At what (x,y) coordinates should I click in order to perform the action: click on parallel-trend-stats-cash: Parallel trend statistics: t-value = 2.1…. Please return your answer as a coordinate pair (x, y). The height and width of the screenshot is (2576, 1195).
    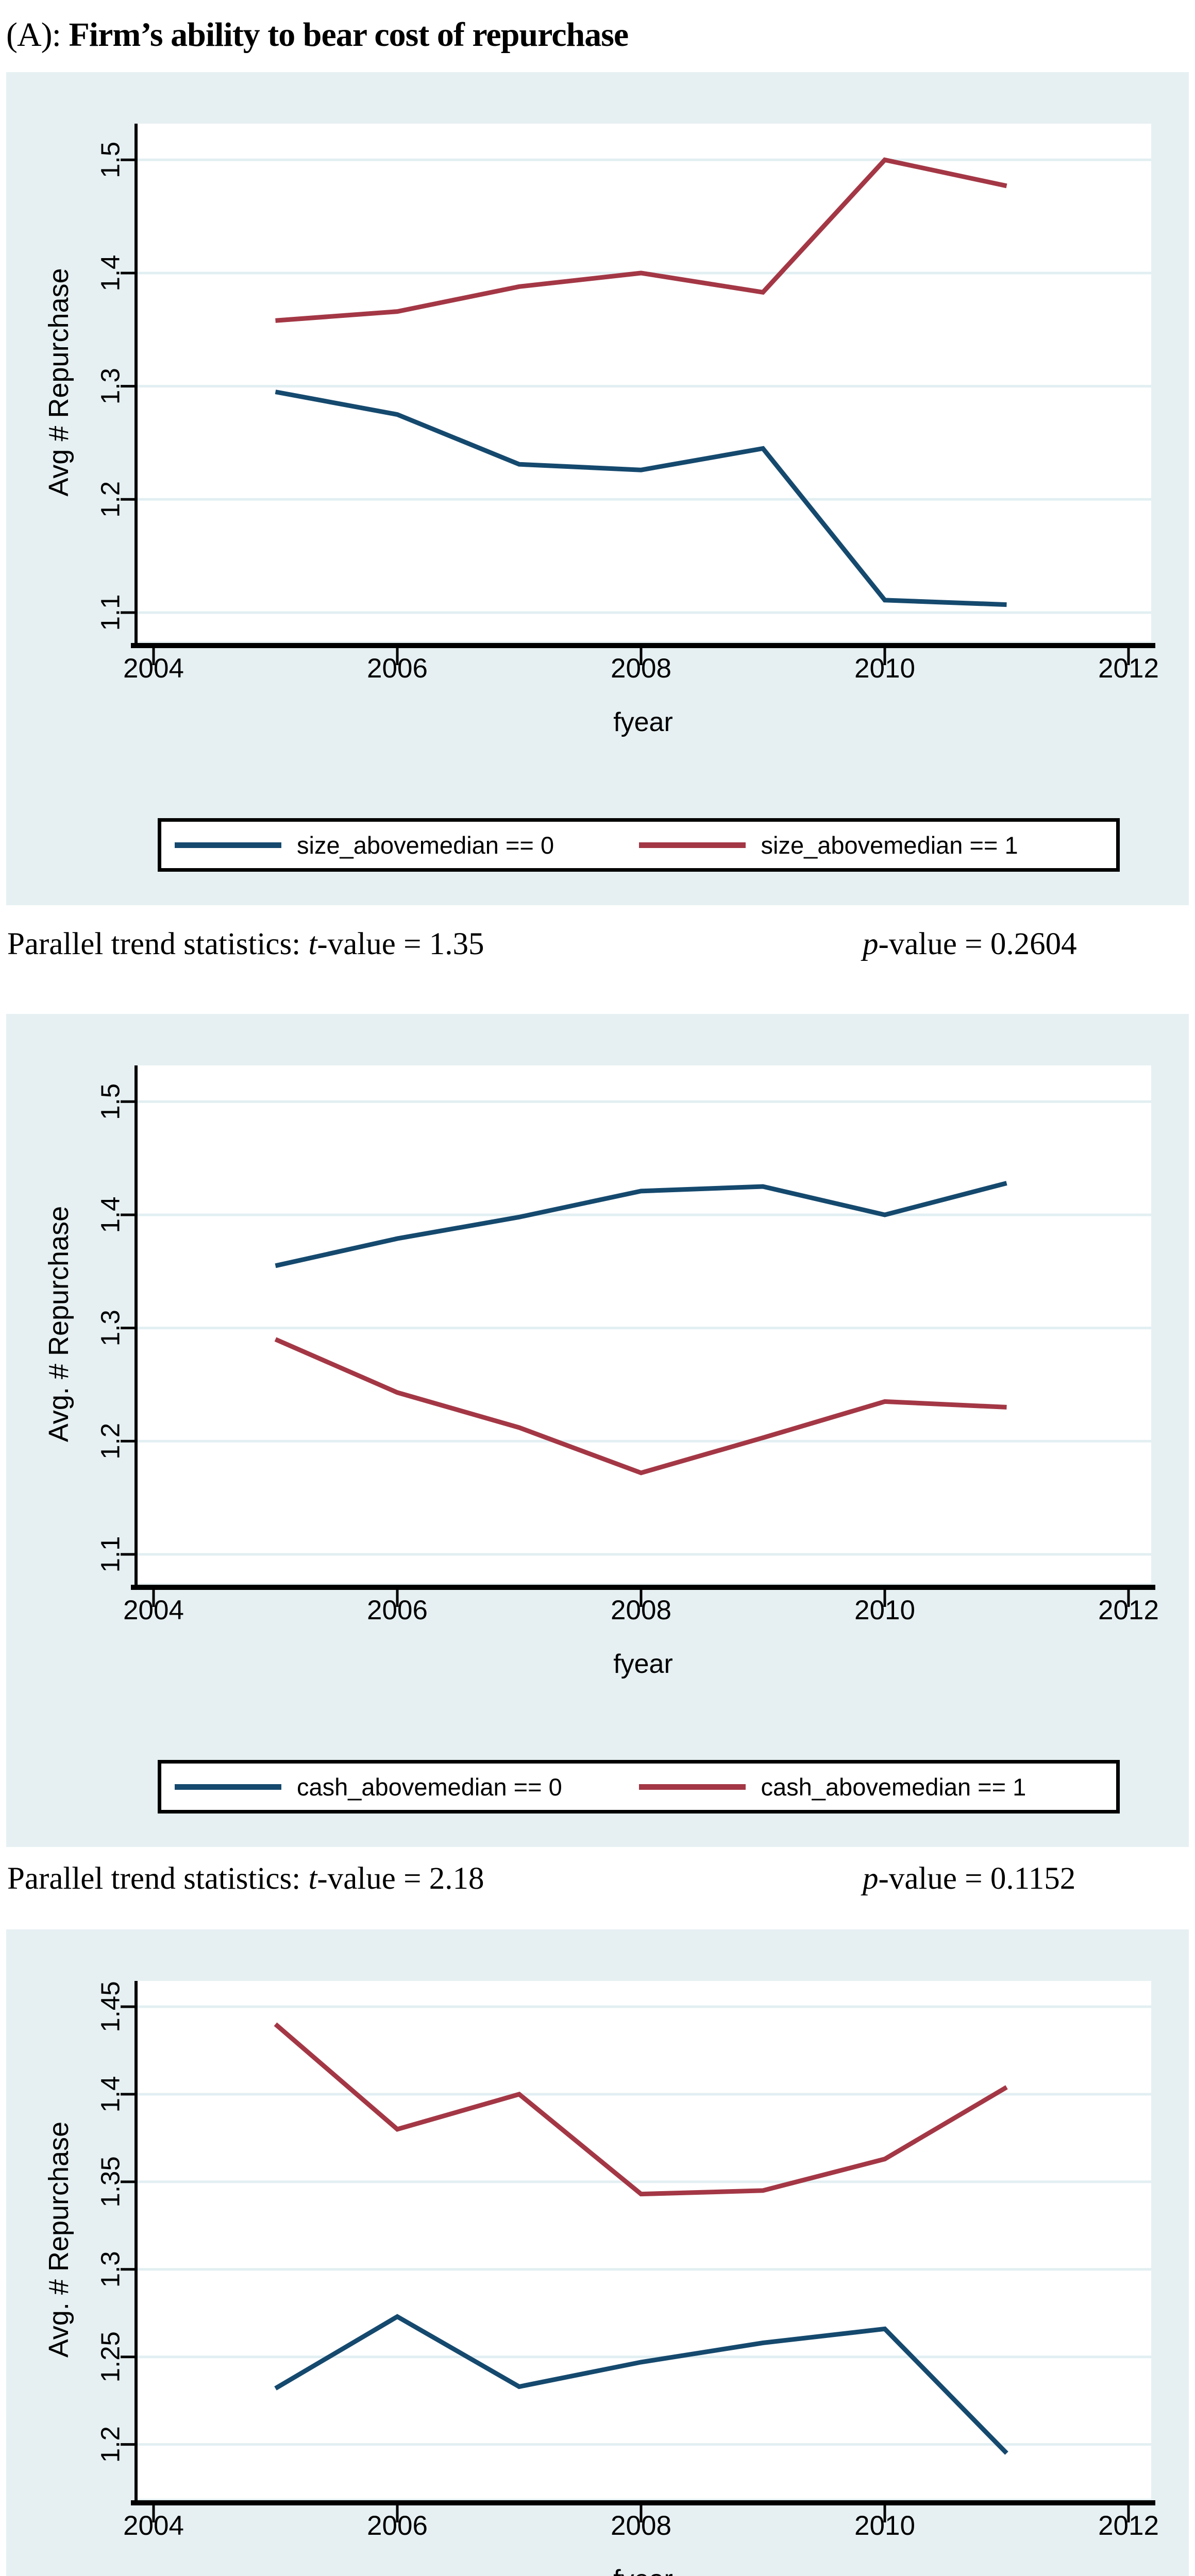
    Looking at the image, I should click on (599, 1884).